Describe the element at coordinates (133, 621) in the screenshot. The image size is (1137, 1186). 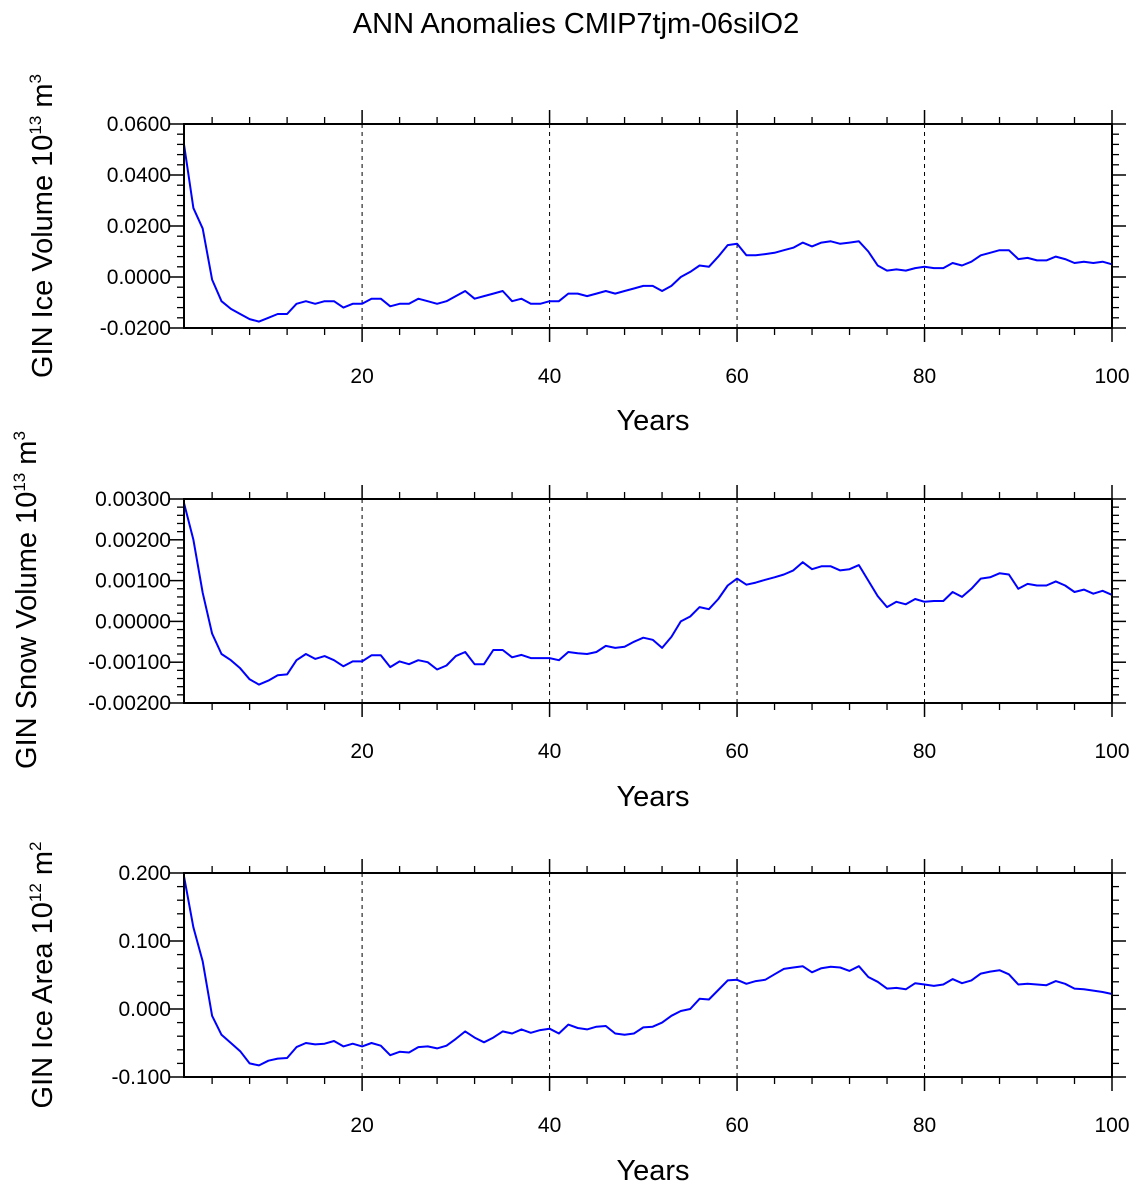
I see `y-tick-label: 0.00000` at that location.